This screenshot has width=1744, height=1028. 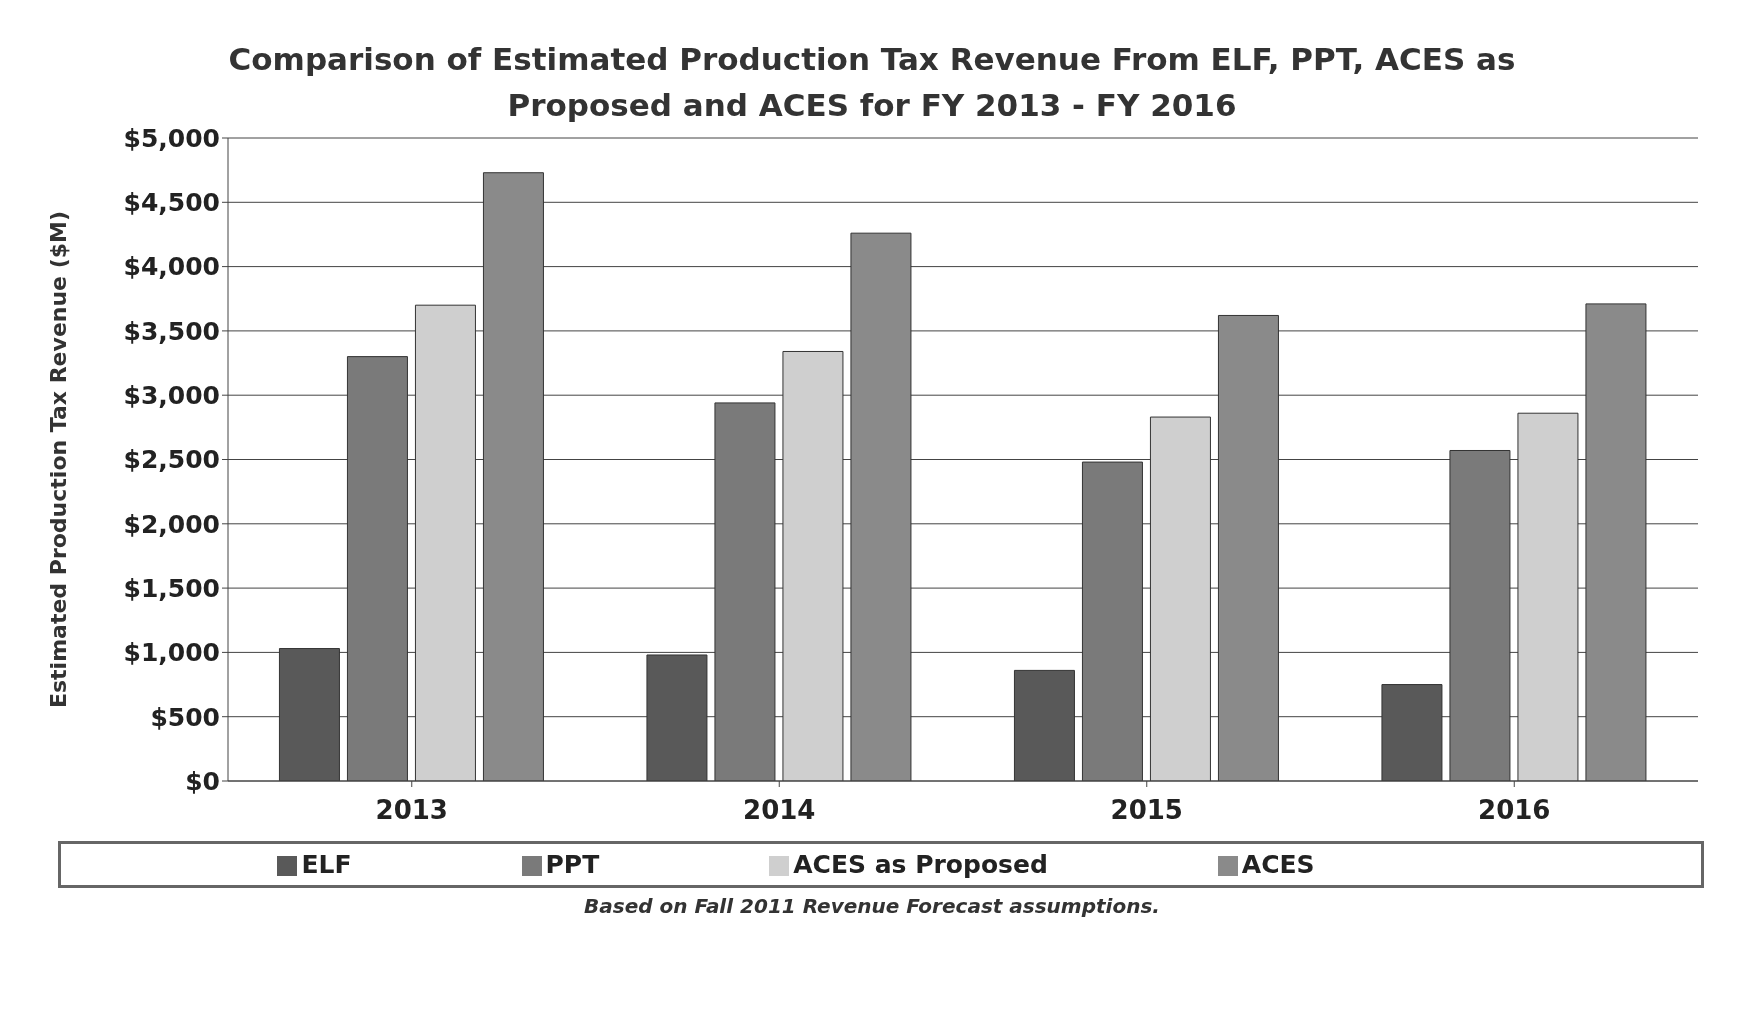 What do you see at coordinates (202, 781) in the screenshot?
I see `y-tick-label: $0` at bounding box center [202, 781].